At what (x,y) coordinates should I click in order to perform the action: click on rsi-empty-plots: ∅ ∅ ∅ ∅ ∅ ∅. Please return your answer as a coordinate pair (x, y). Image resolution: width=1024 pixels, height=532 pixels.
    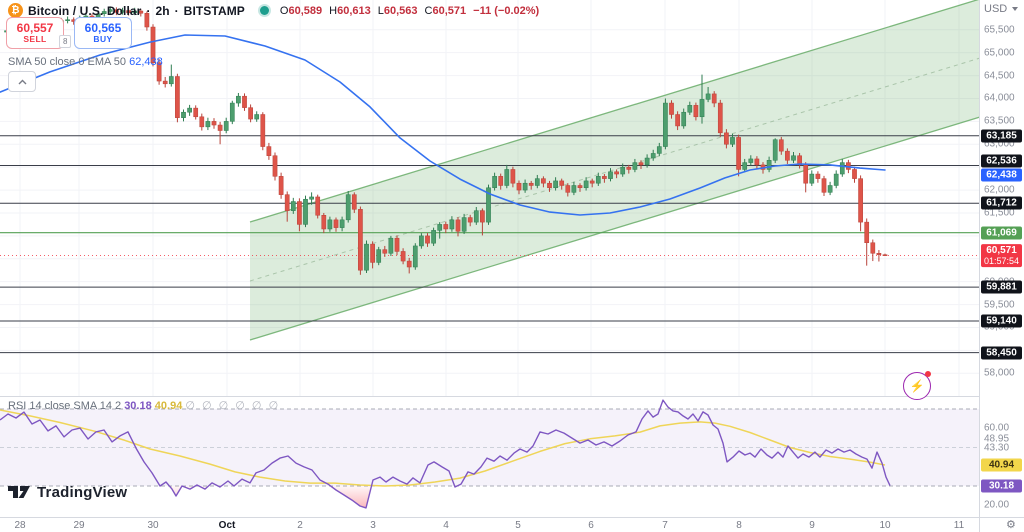
    Looking at the image, I should click on (233, 406).